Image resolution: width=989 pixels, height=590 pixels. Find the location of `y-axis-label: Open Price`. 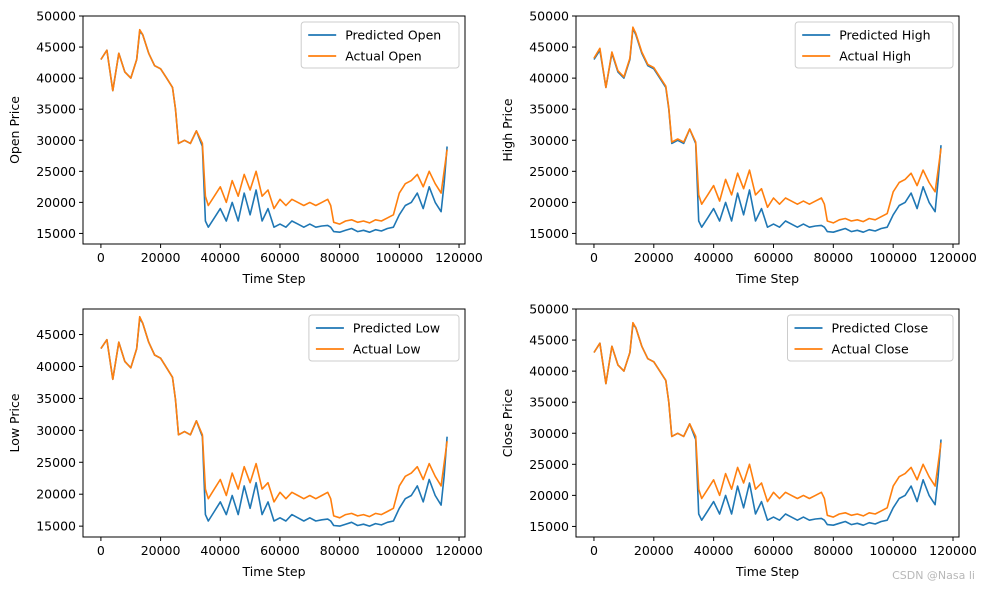

y-axis-label: Open Price is located at coordinates (14, 130).